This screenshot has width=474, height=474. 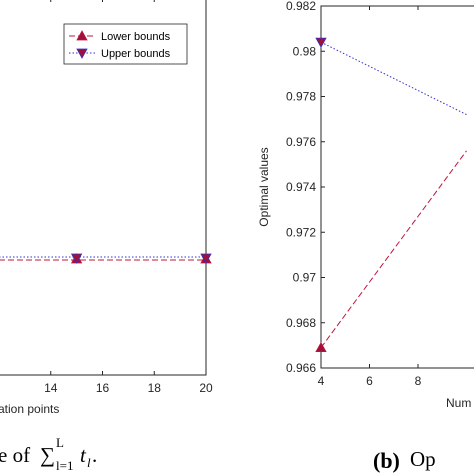 I want to click on panel-b-y-tick-label: 0.976, so click(x=301, y=142).